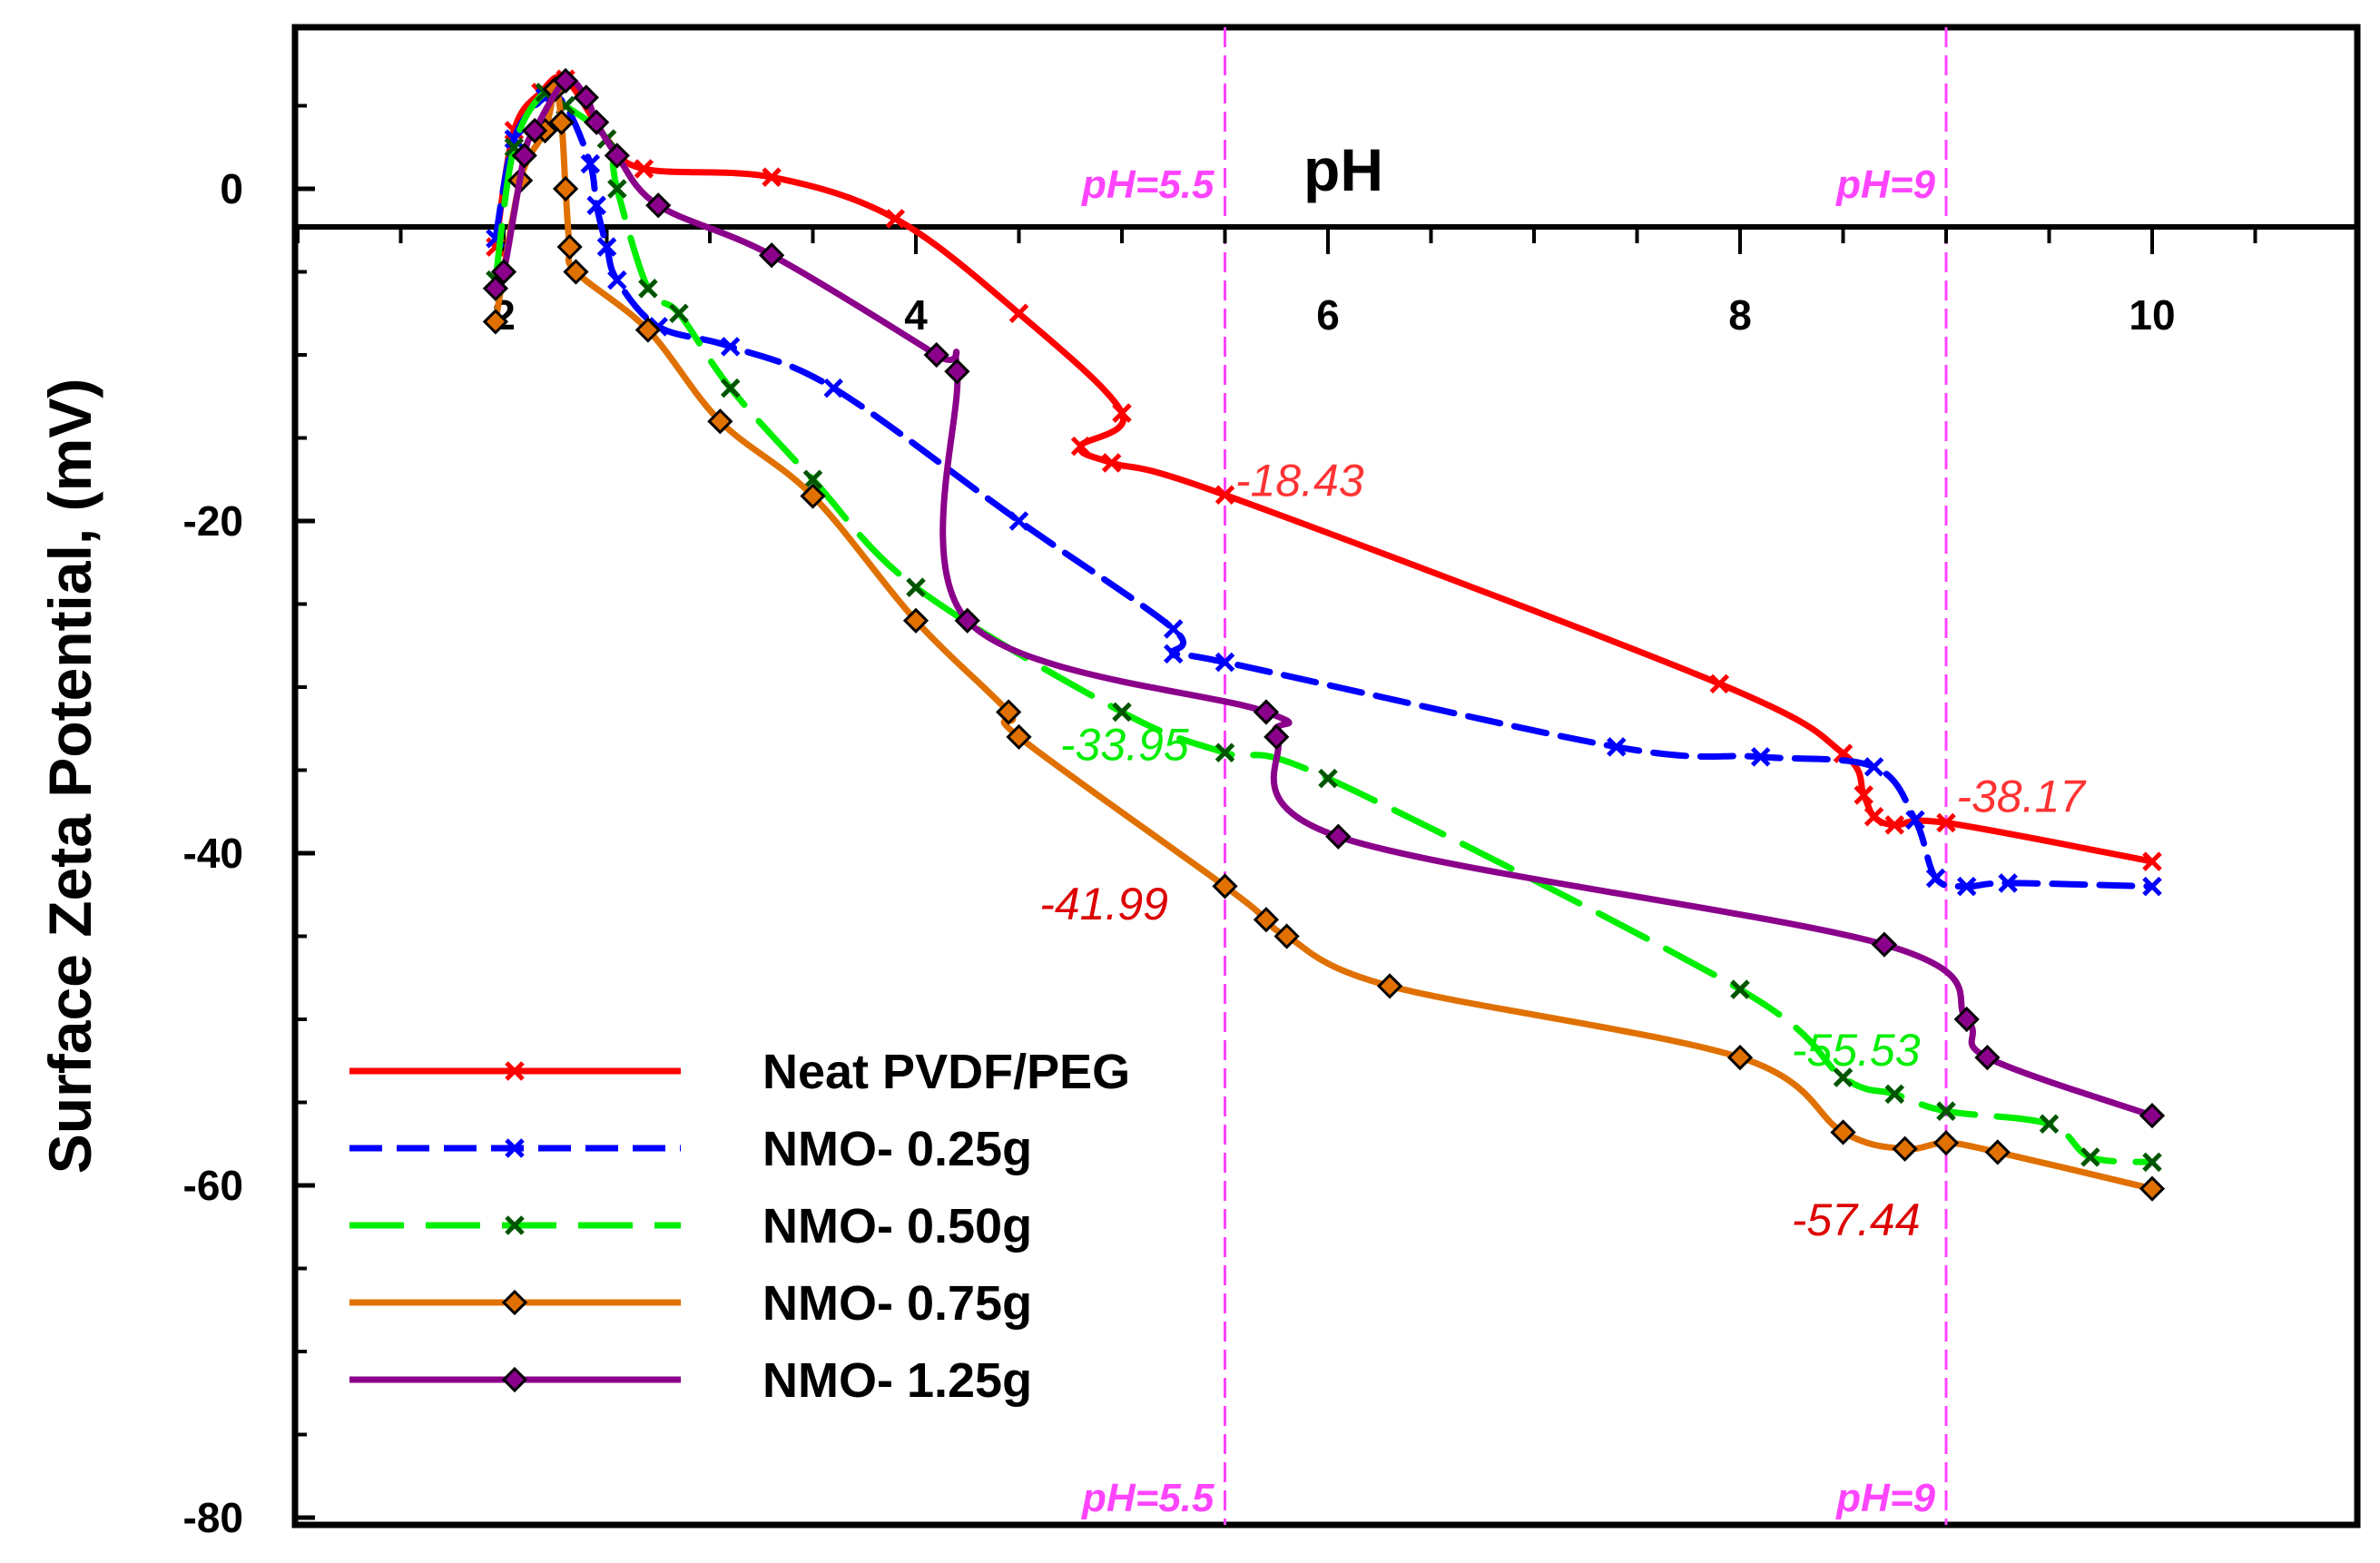 The height and width of the screenshot is (1563, 2380). I want to click on legend-marker, so click(515, 1148).